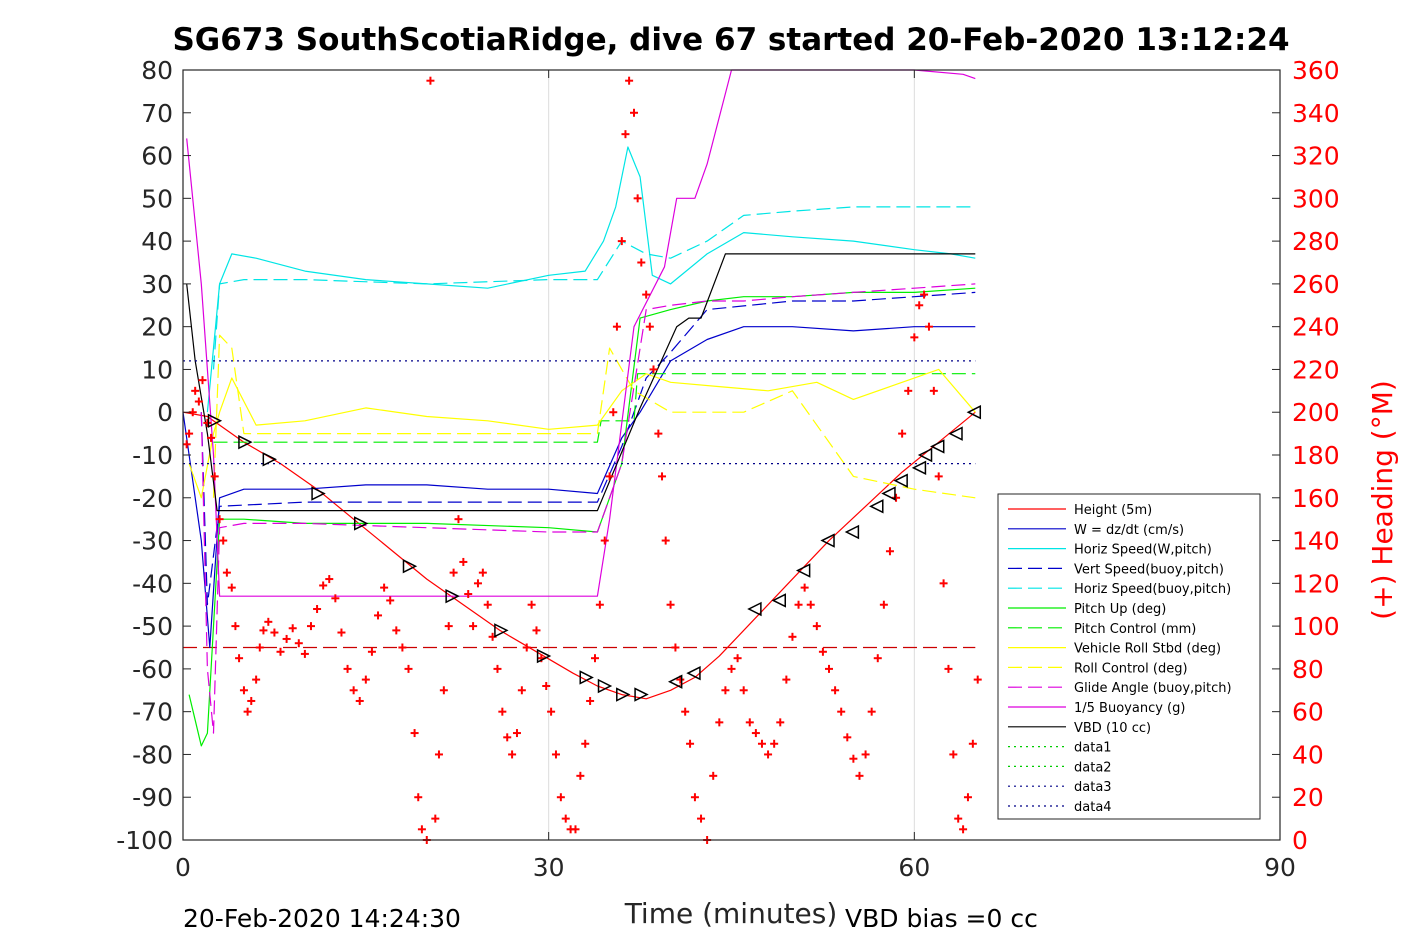 The height and width of the screenshot is (945, 1417). Describe the element at coordinates (152, 626) in the screenshot. I see `y-tick-label: -50` at that location.